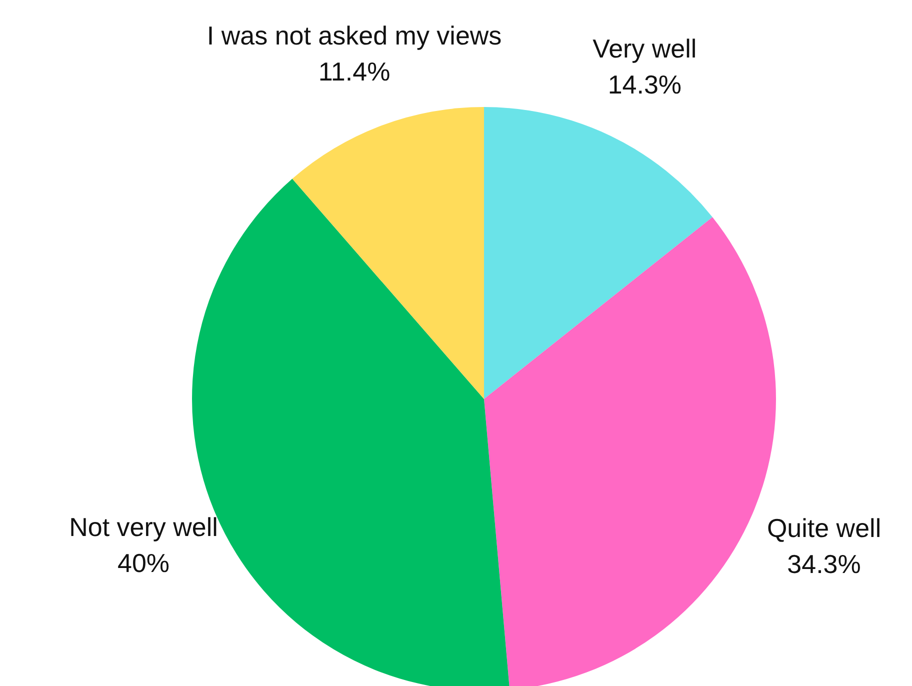  Describe the element at coordinates (143, 563) in the screenshot. I see `data-label: 40%` at that location.